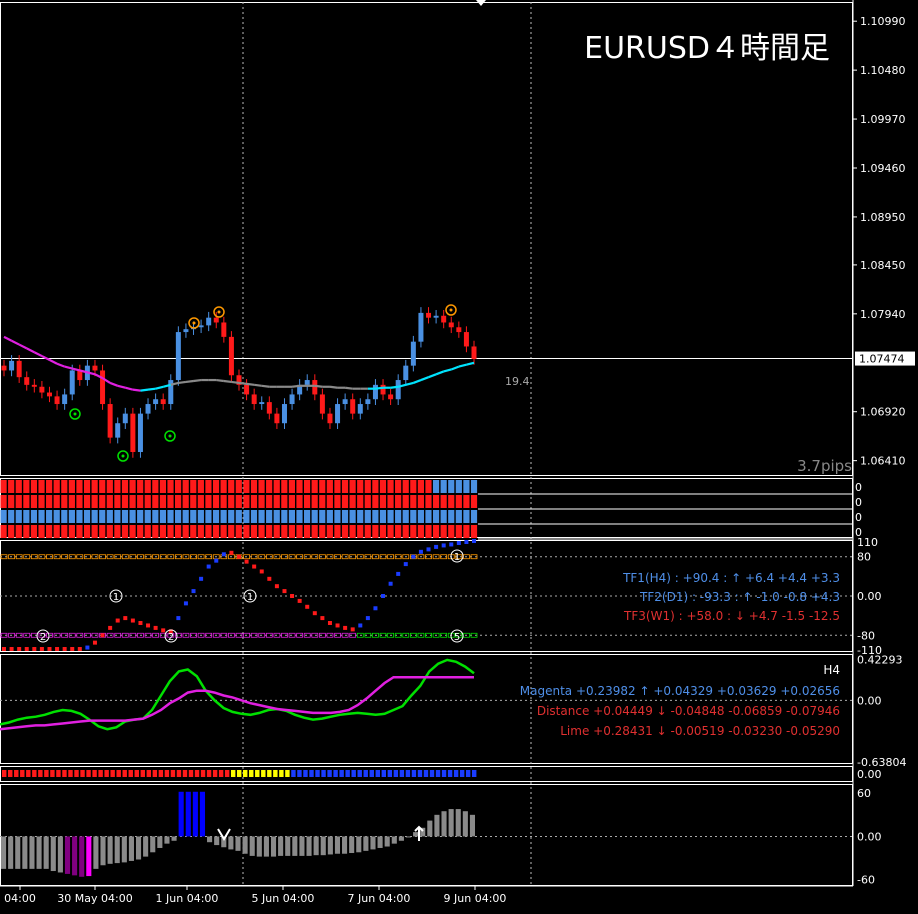  Describe the element at coordinates (187, 898) in the screenshot. I see `time-tick-label: 1 Jun 04:00` at that location.